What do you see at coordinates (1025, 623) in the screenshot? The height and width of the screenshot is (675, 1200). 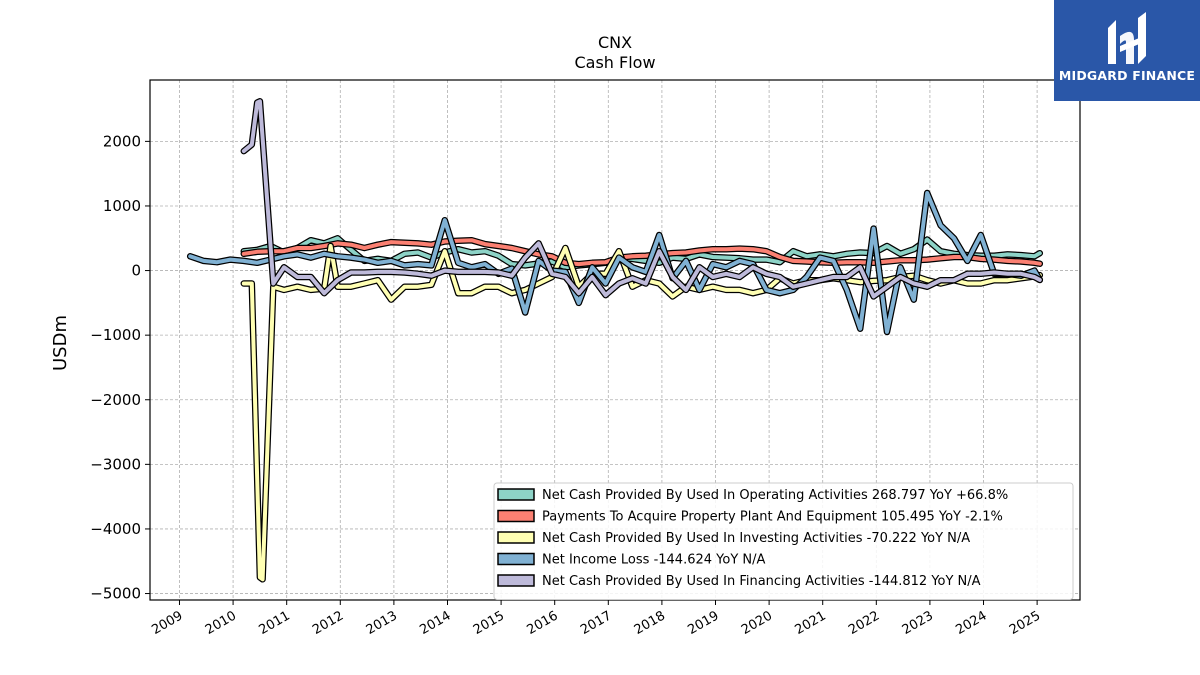 I see `x-tick-label: 2025` at bounding box center [1025, 623].